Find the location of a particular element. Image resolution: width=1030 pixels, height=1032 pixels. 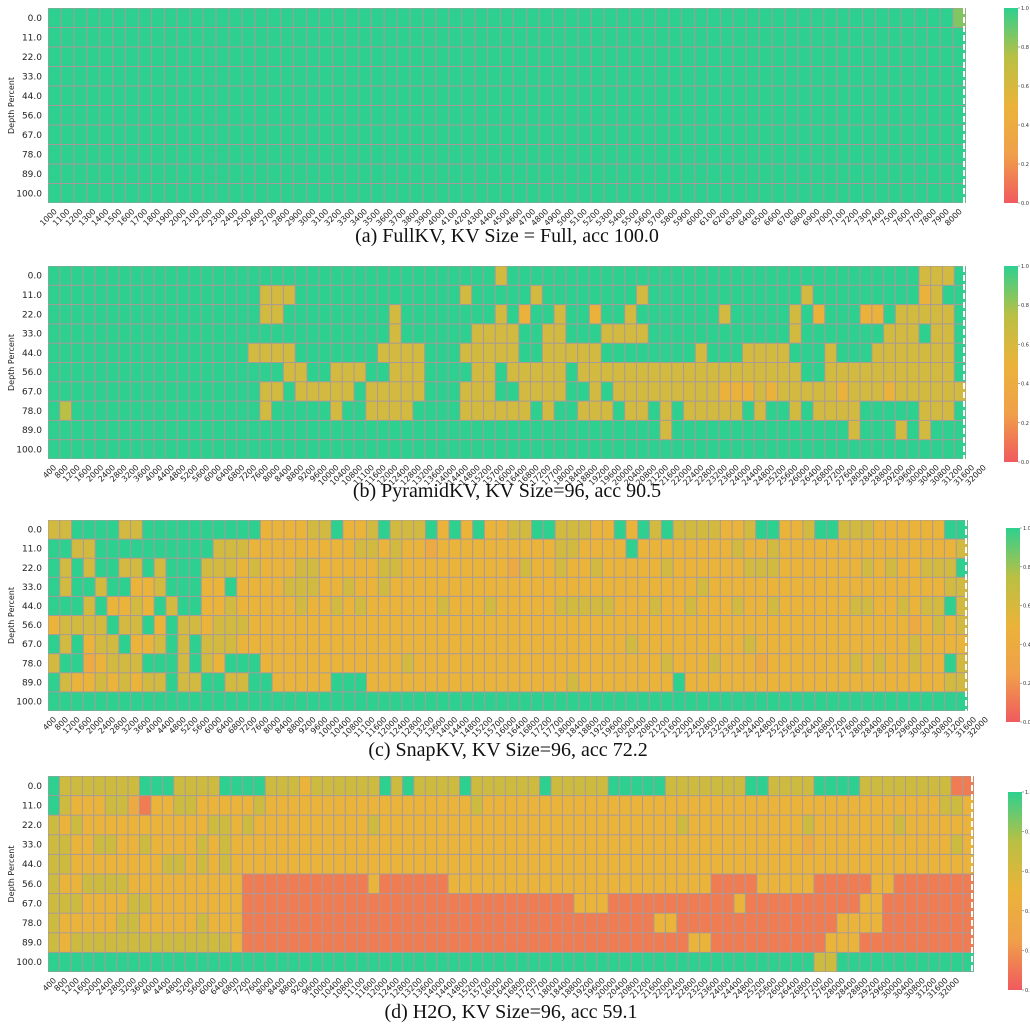

colorbar-tick-label: 0.8 is located at coordinates (1026, 568).